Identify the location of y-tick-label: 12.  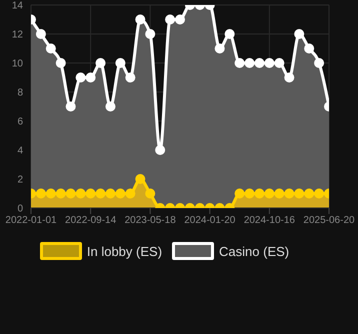
(18, 35).